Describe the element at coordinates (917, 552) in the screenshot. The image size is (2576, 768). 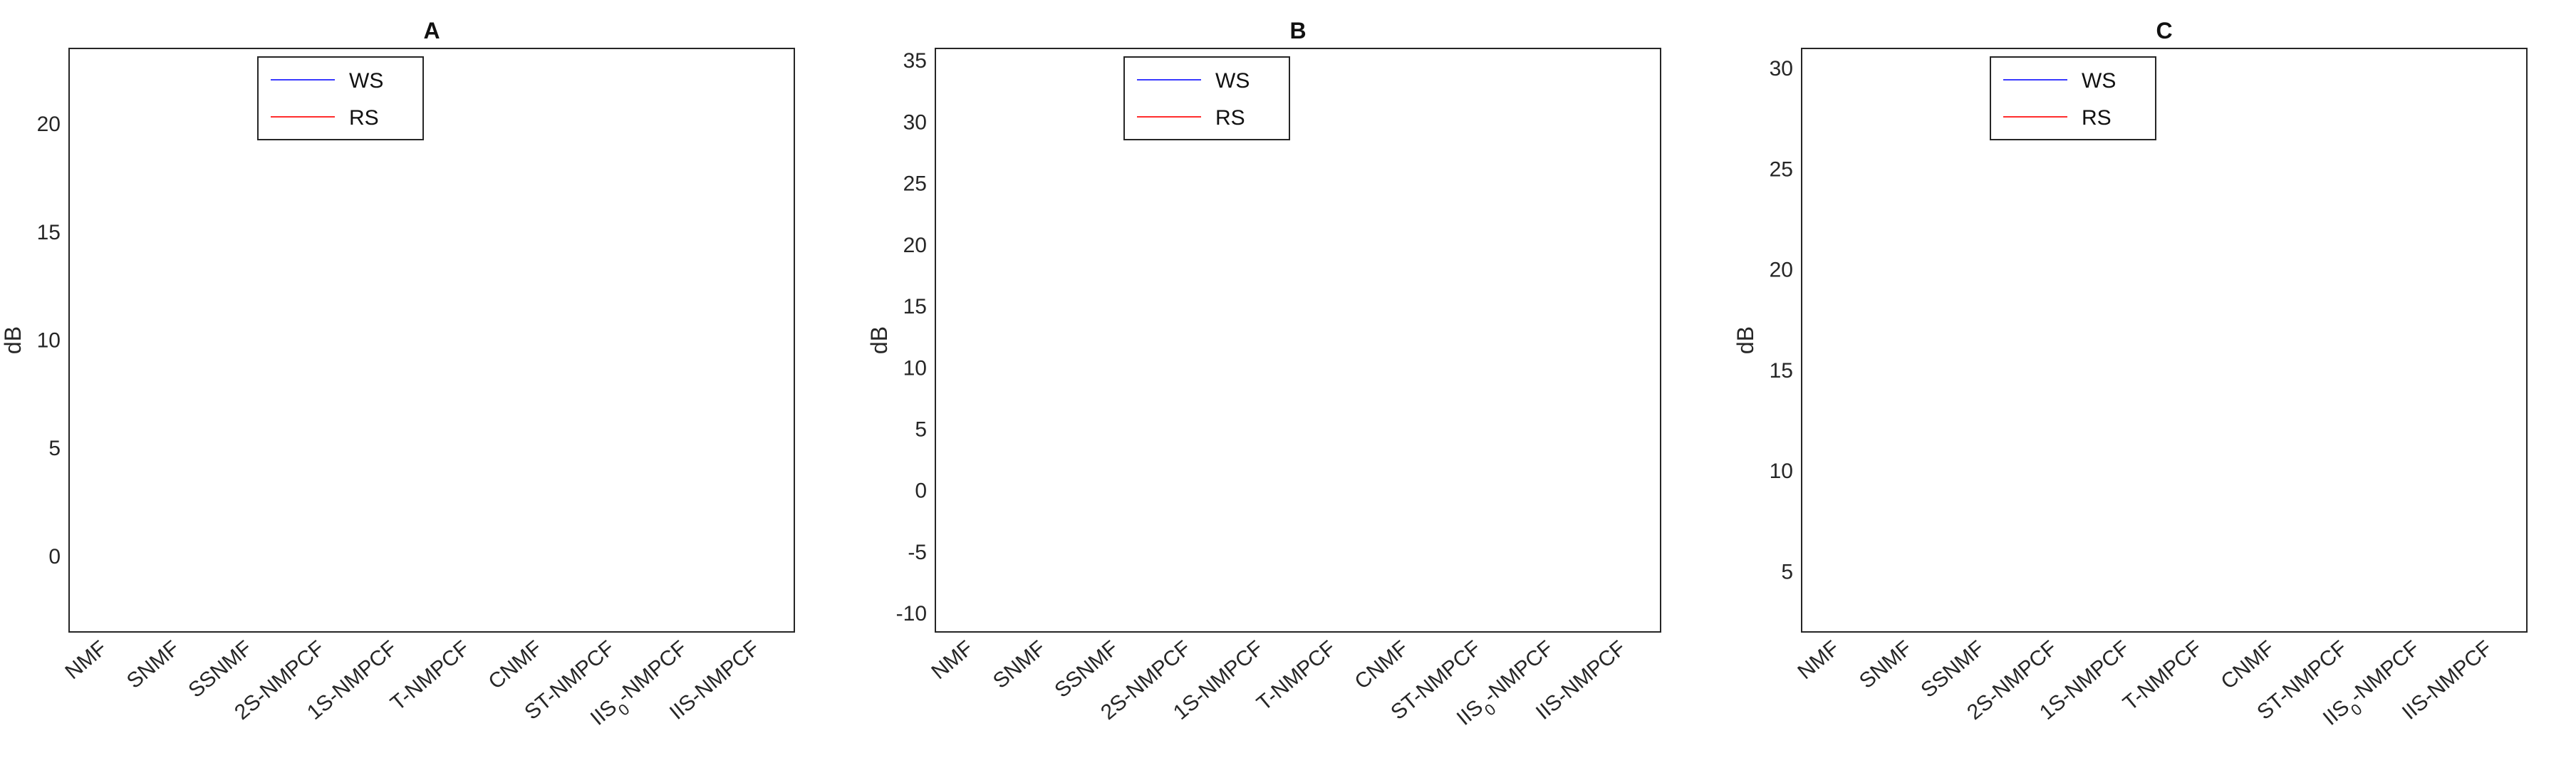
I see `y-tick-label: -5` at that location.